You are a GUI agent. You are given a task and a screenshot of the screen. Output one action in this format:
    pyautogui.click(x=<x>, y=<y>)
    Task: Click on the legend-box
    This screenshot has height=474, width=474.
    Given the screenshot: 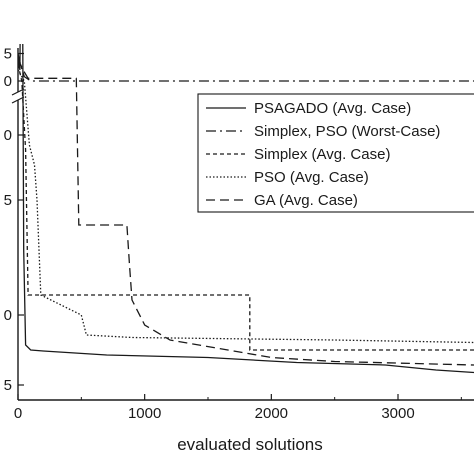 What is the action you would take?
    pyautogui.click(x=335, y=153)
    